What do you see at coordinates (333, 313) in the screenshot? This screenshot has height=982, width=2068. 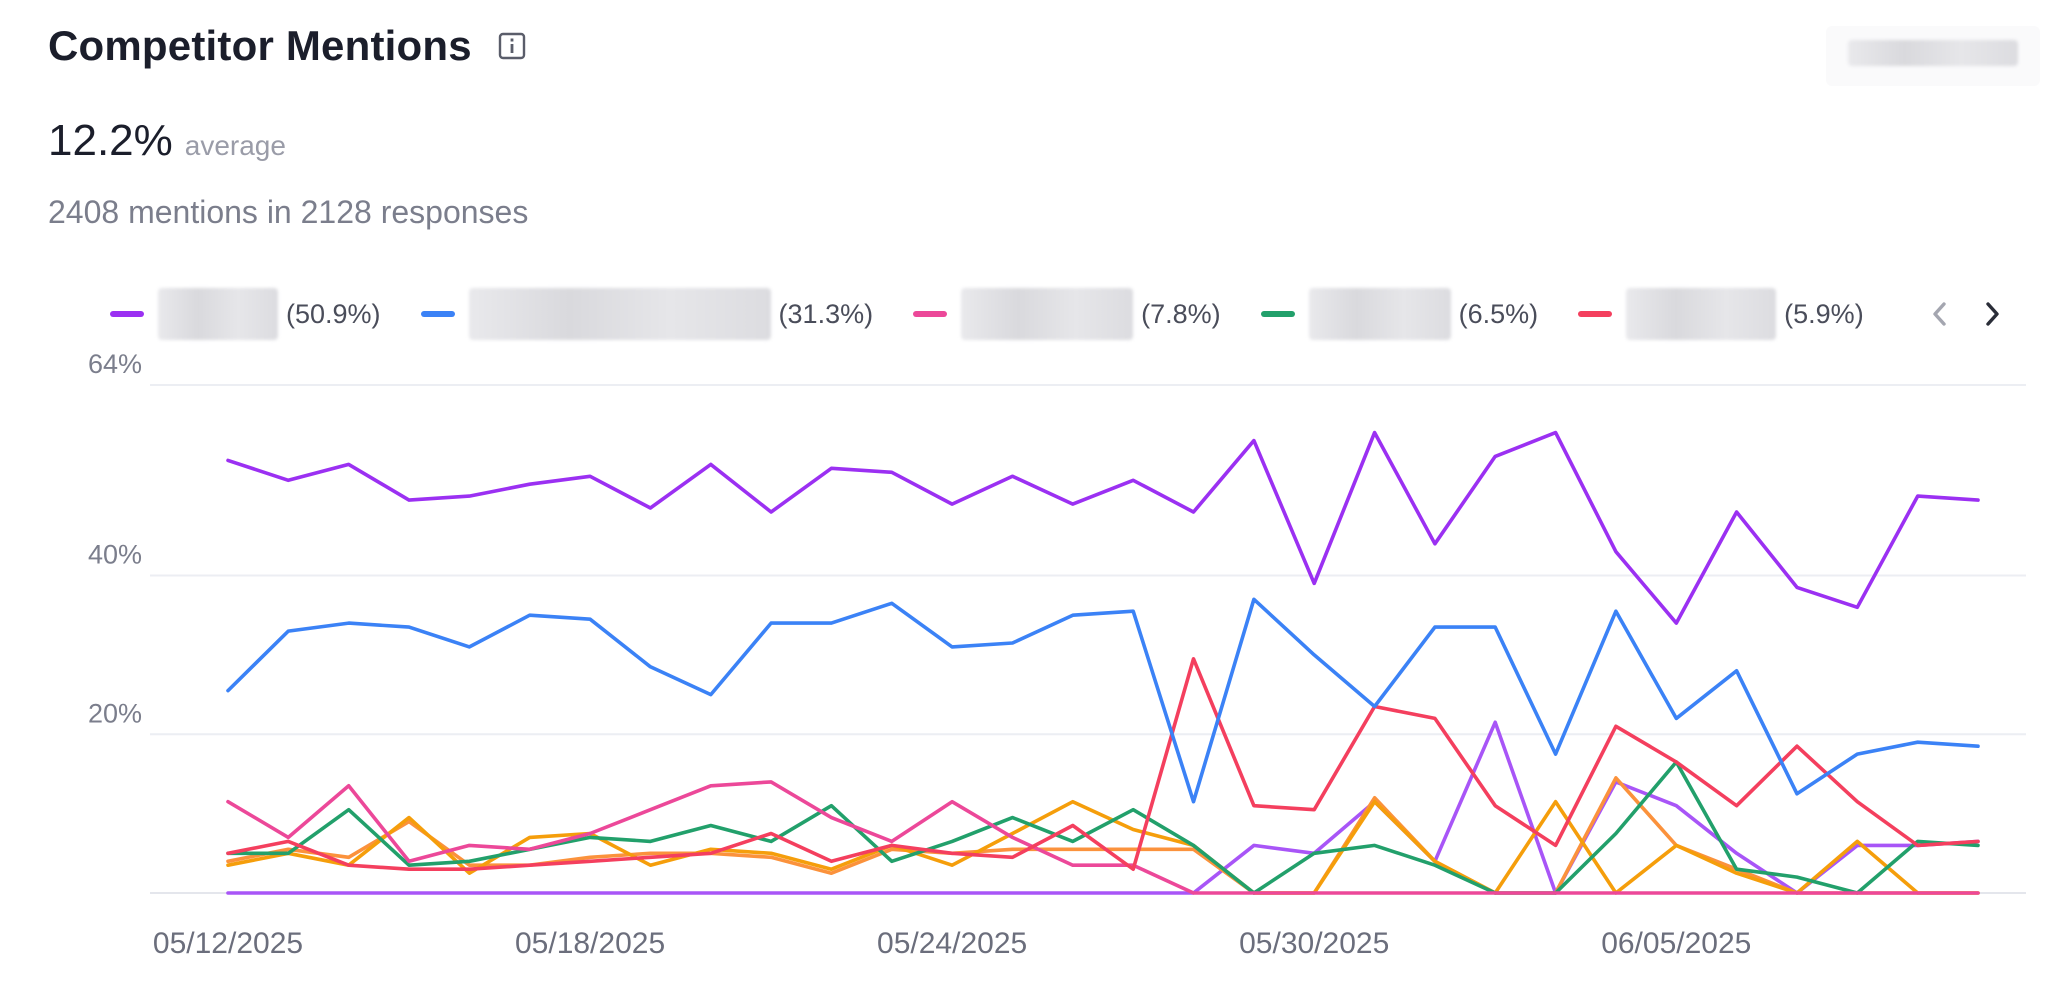 I see `legend-percentage: (50.9%)` at bounding box center [333, 313].